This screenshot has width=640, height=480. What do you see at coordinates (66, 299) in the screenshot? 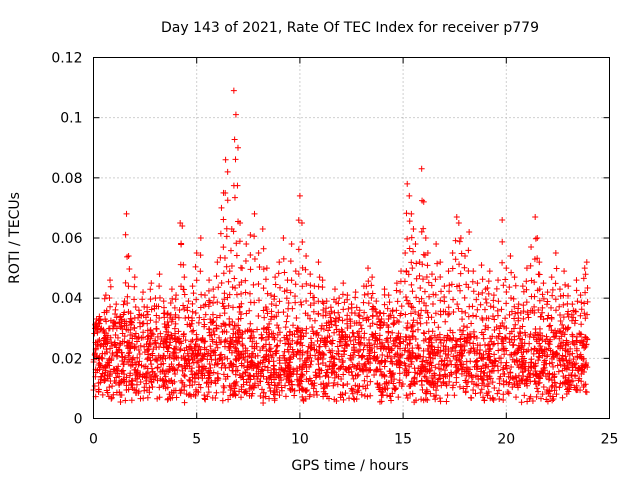
I see `y-tick-label: 0.04` at bounding box center [66, 299].